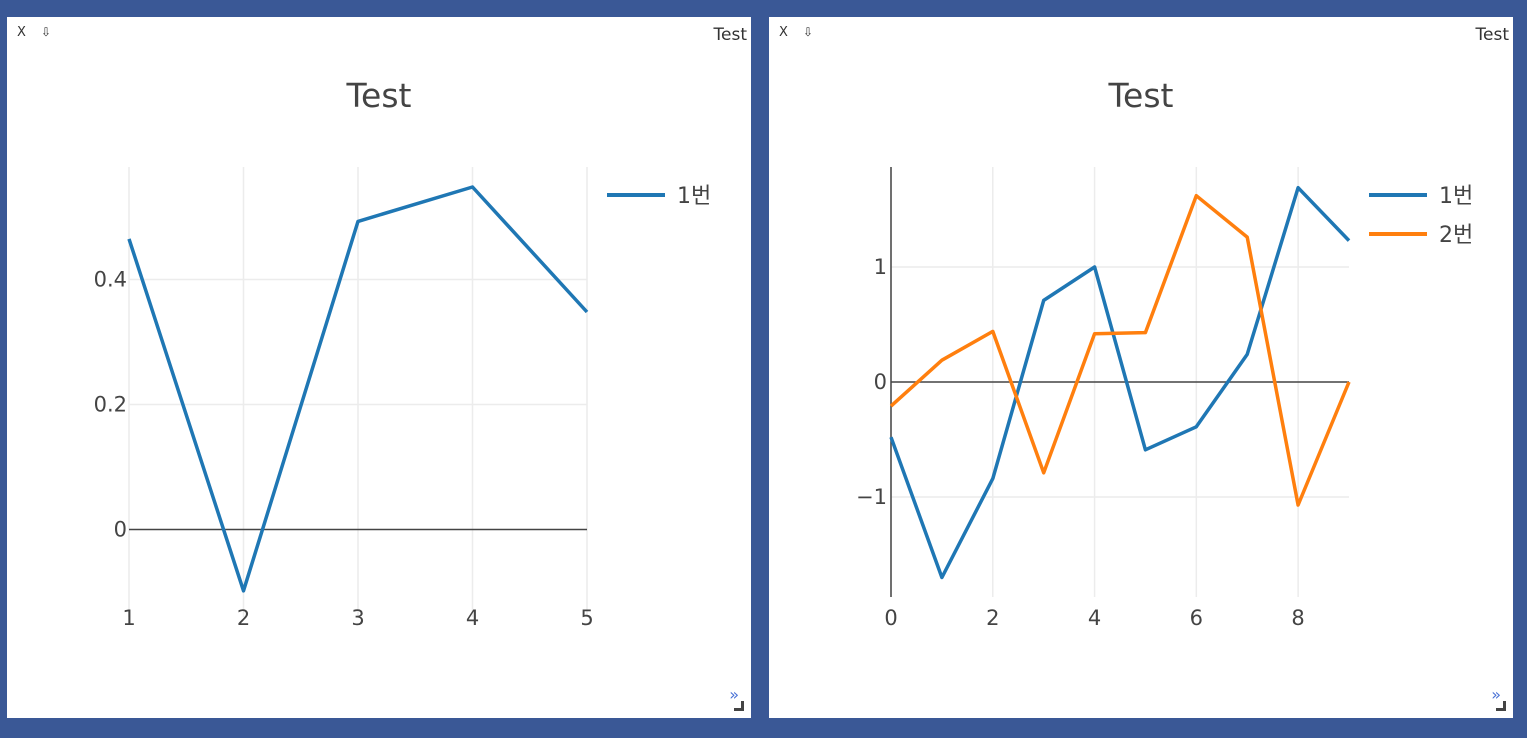 Image resolution: width=1527 pixels, height=738 pixels. I want to click on y-tick-label: 0.2, so click(110, 405).